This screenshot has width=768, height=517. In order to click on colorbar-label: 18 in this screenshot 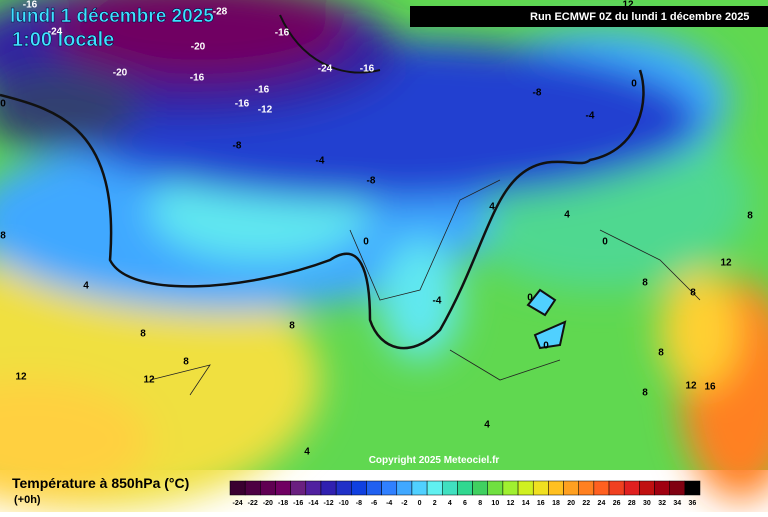, I will do `click(556, 503)`.